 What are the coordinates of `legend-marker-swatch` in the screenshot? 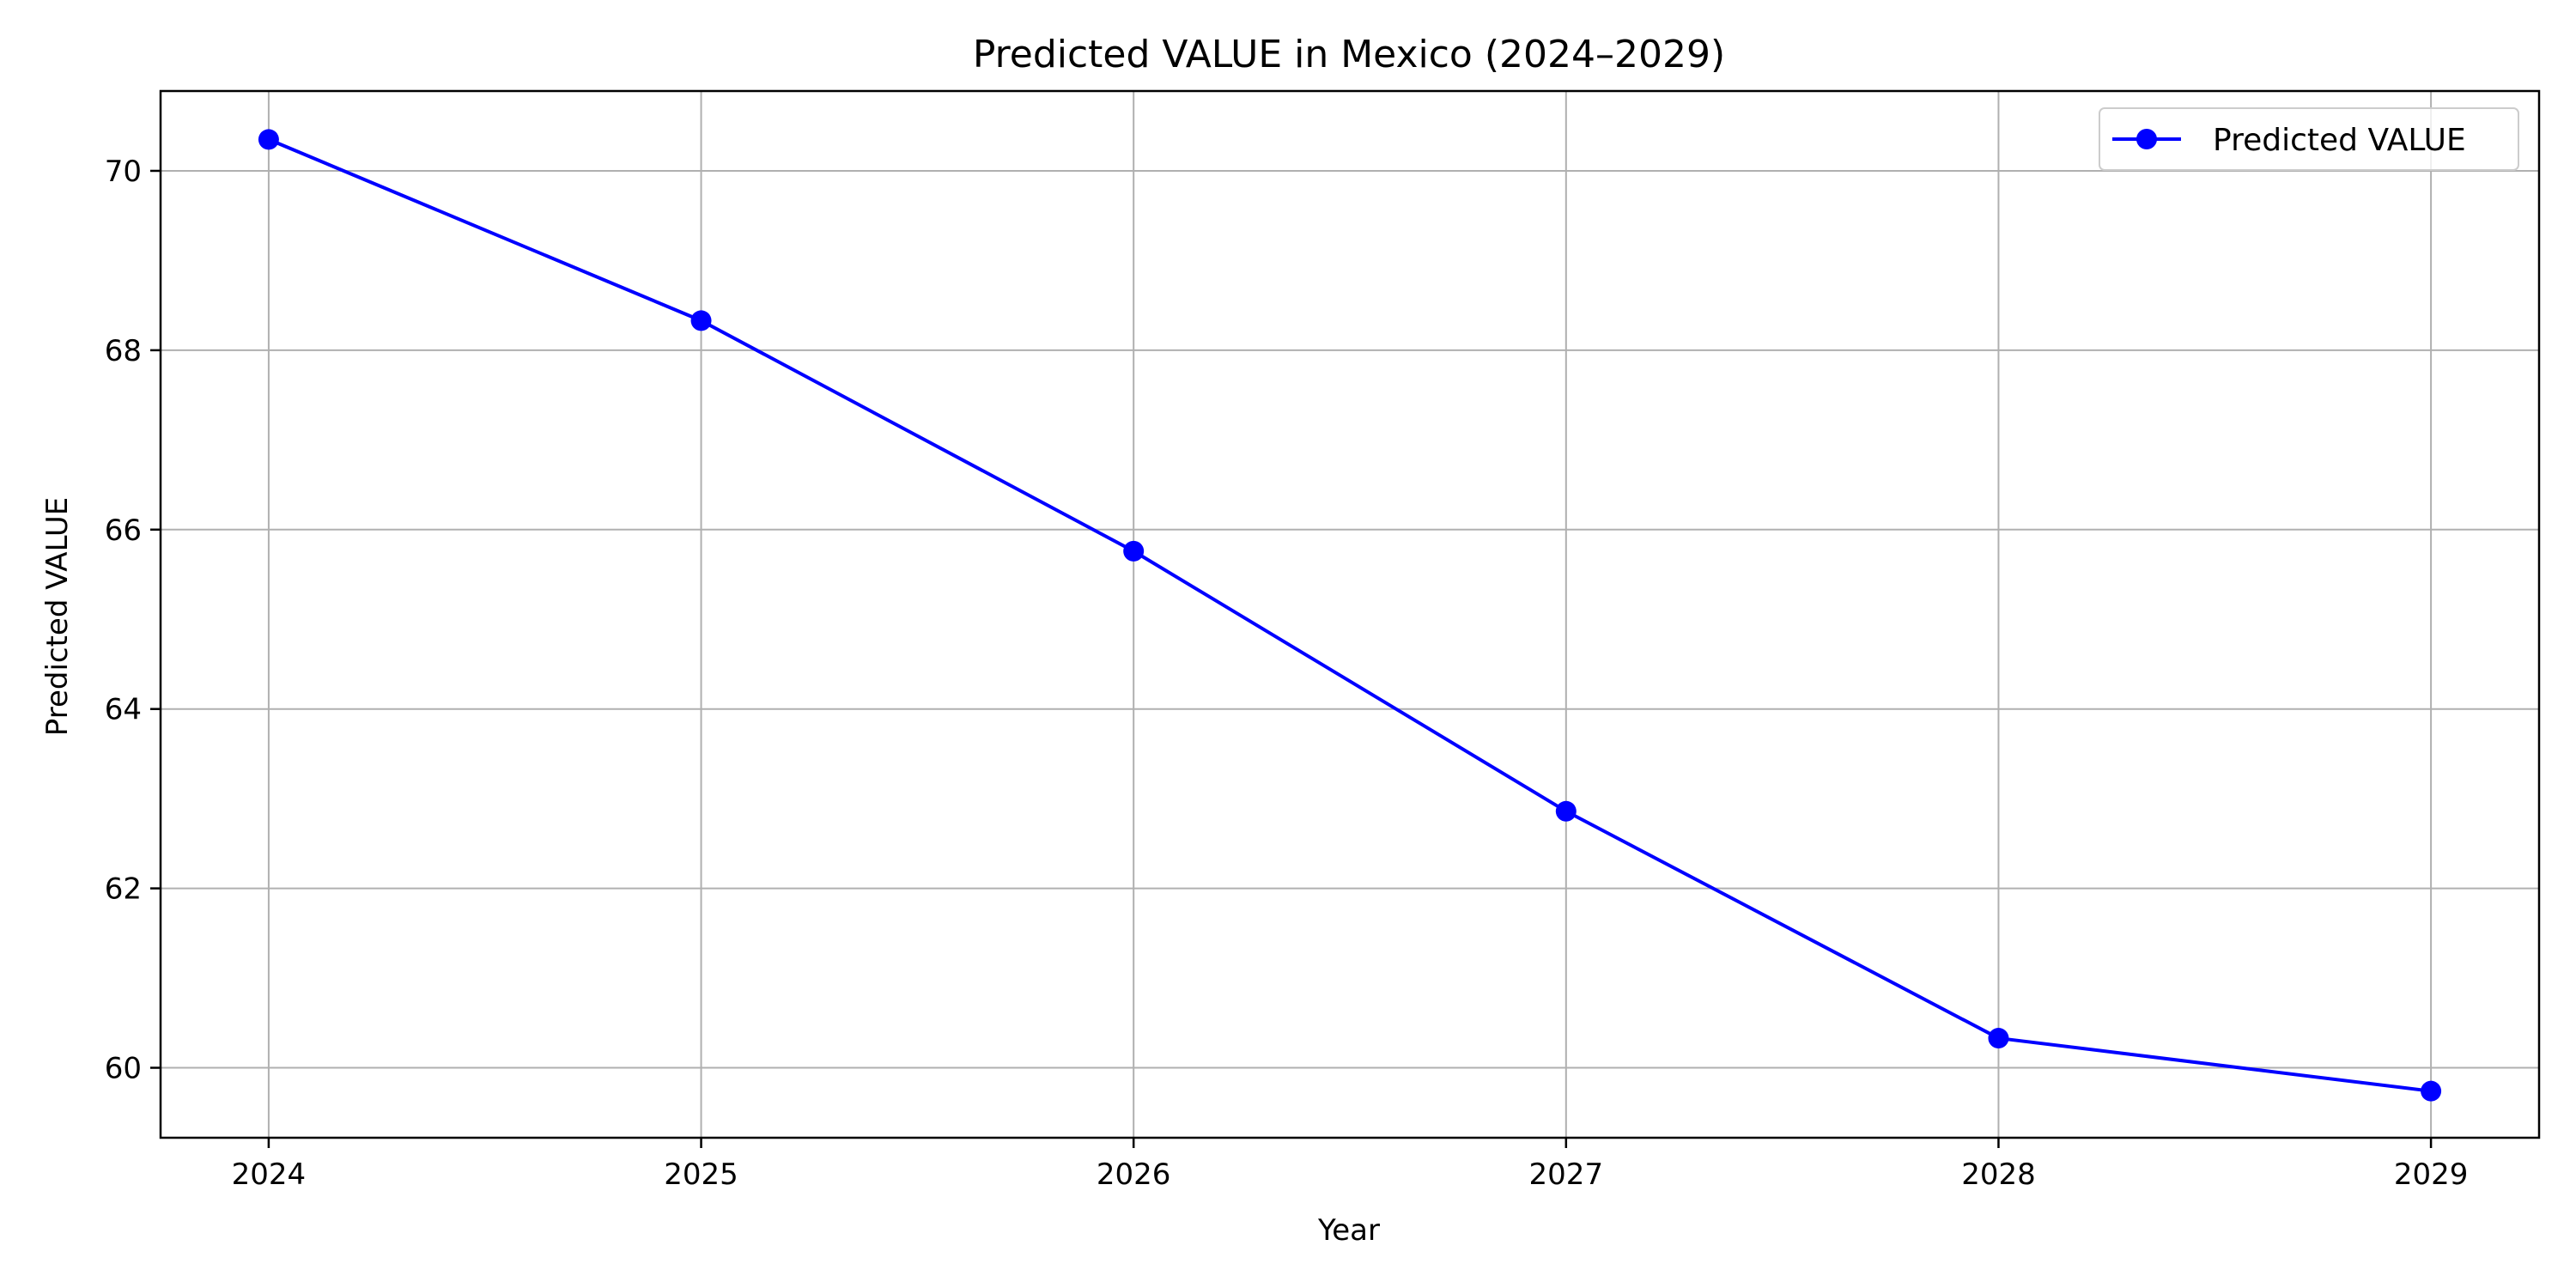 It's located at (2146, 139).